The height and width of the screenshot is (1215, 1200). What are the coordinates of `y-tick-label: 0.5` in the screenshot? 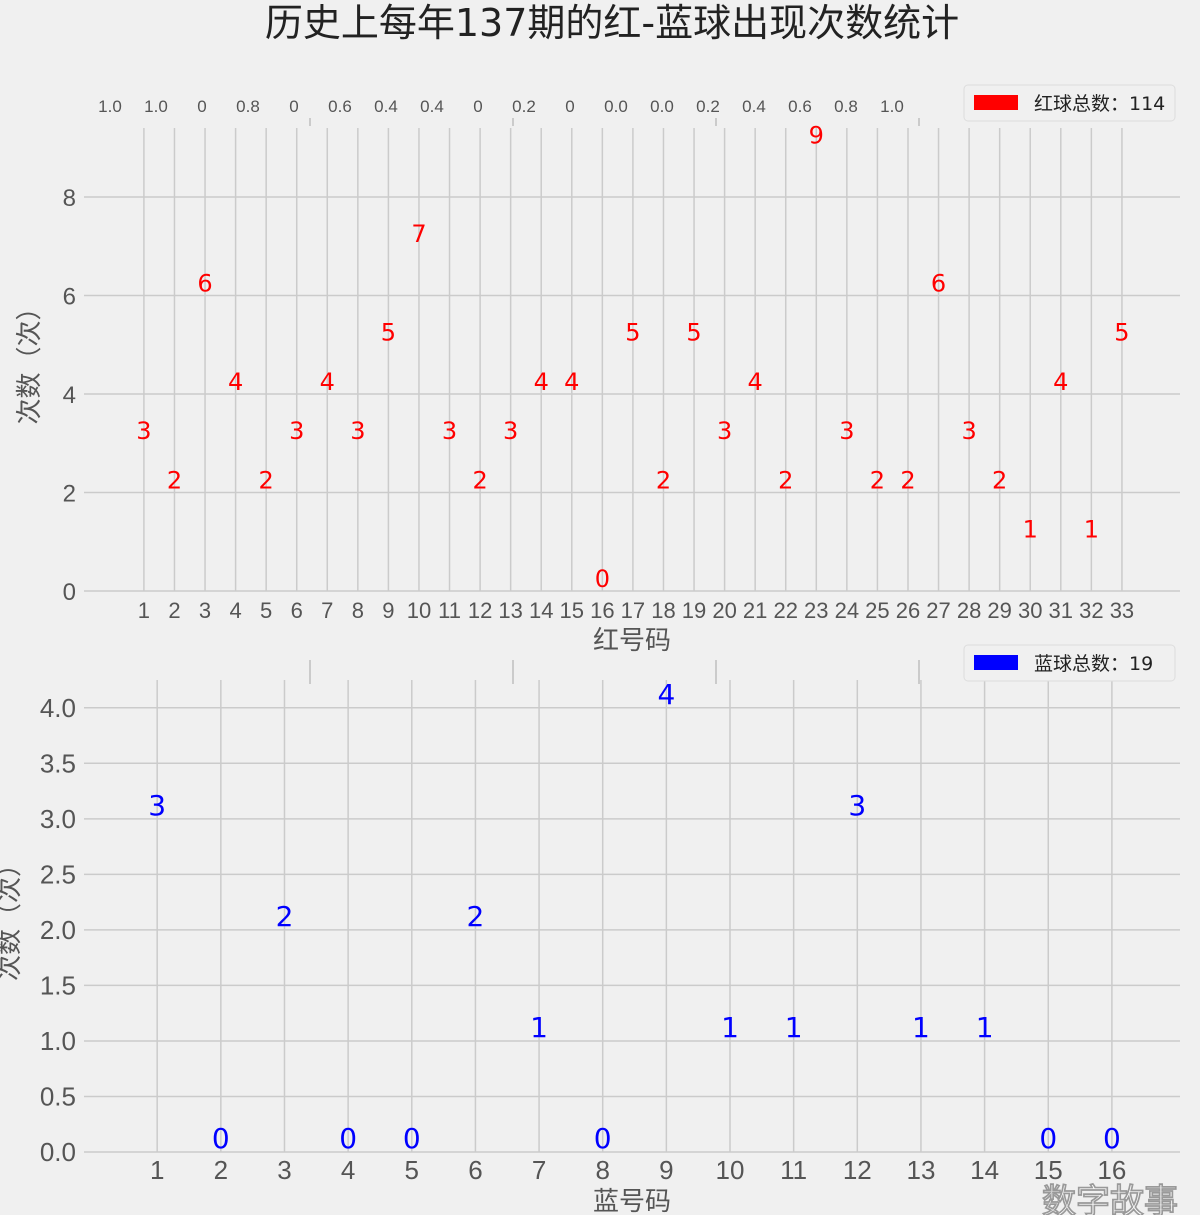 It's located at (58, 1096).